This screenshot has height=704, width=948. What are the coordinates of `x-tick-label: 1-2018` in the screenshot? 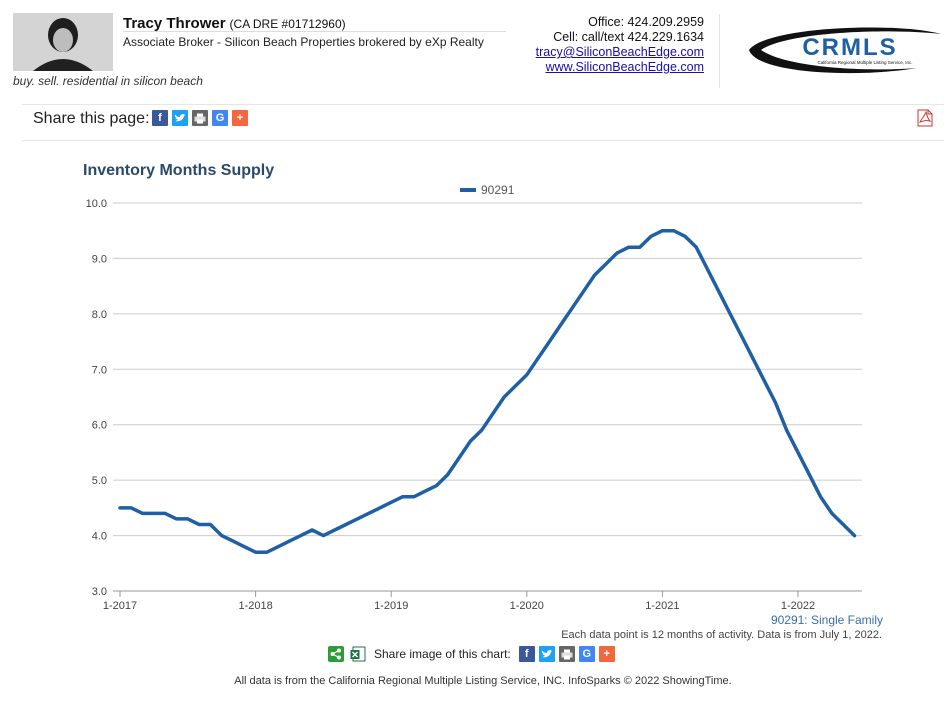 It's located at (255, 606).